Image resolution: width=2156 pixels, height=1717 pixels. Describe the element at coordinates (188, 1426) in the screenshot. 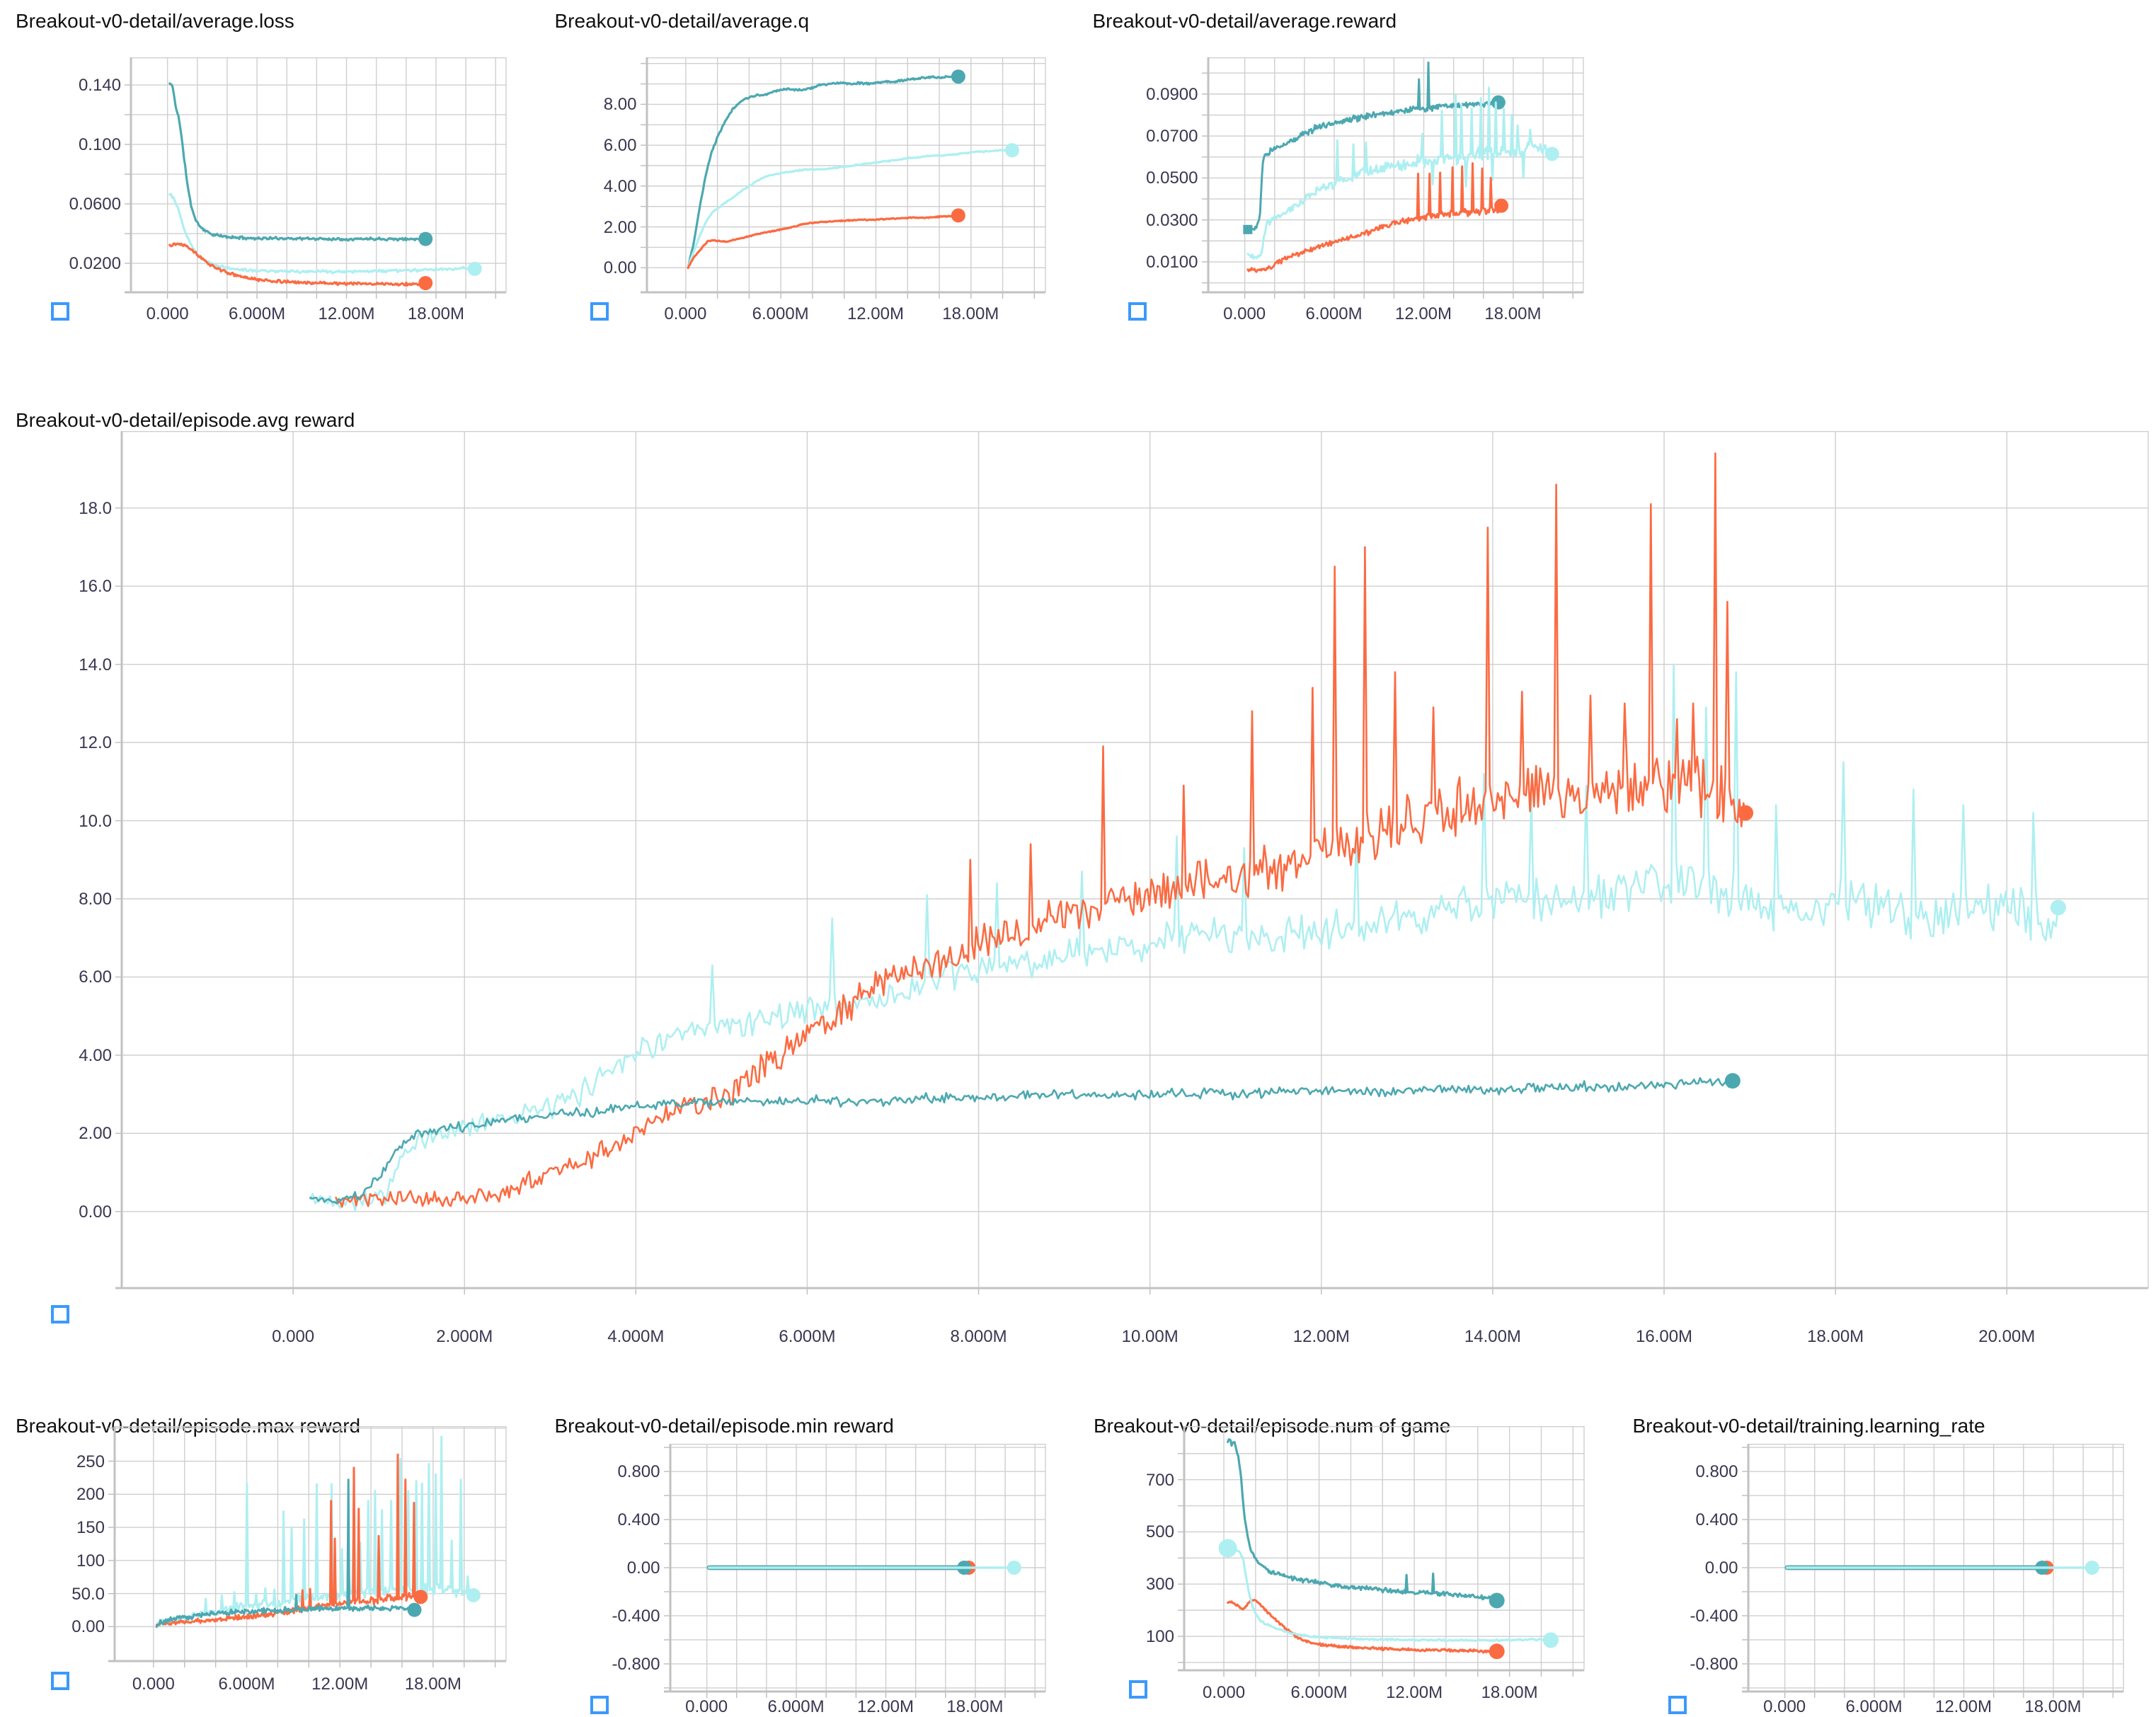

I see `chart-title: Breakout-v0-detail/episode.max reward` at that location.